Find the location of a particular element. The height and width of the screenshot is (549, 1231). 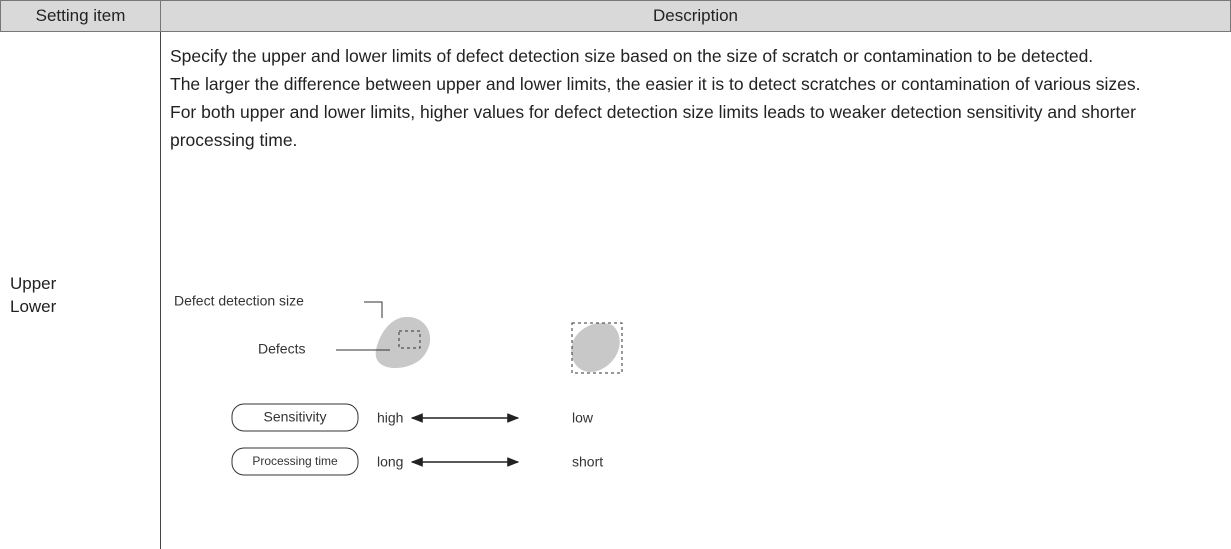

figure-label: high is located at coordinates (390, 418).